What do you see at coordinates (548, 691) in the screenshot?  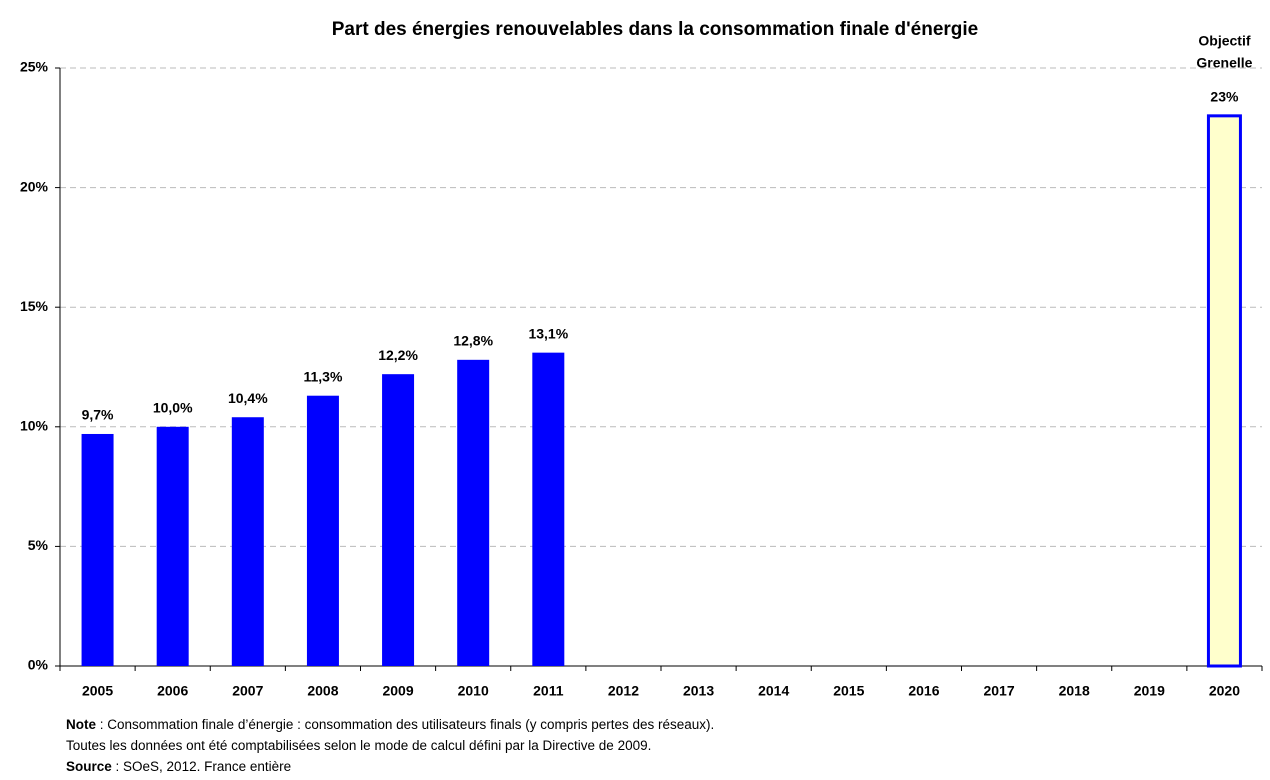 I see `x-tick-label: 2011` at bounding box center [548, 691].